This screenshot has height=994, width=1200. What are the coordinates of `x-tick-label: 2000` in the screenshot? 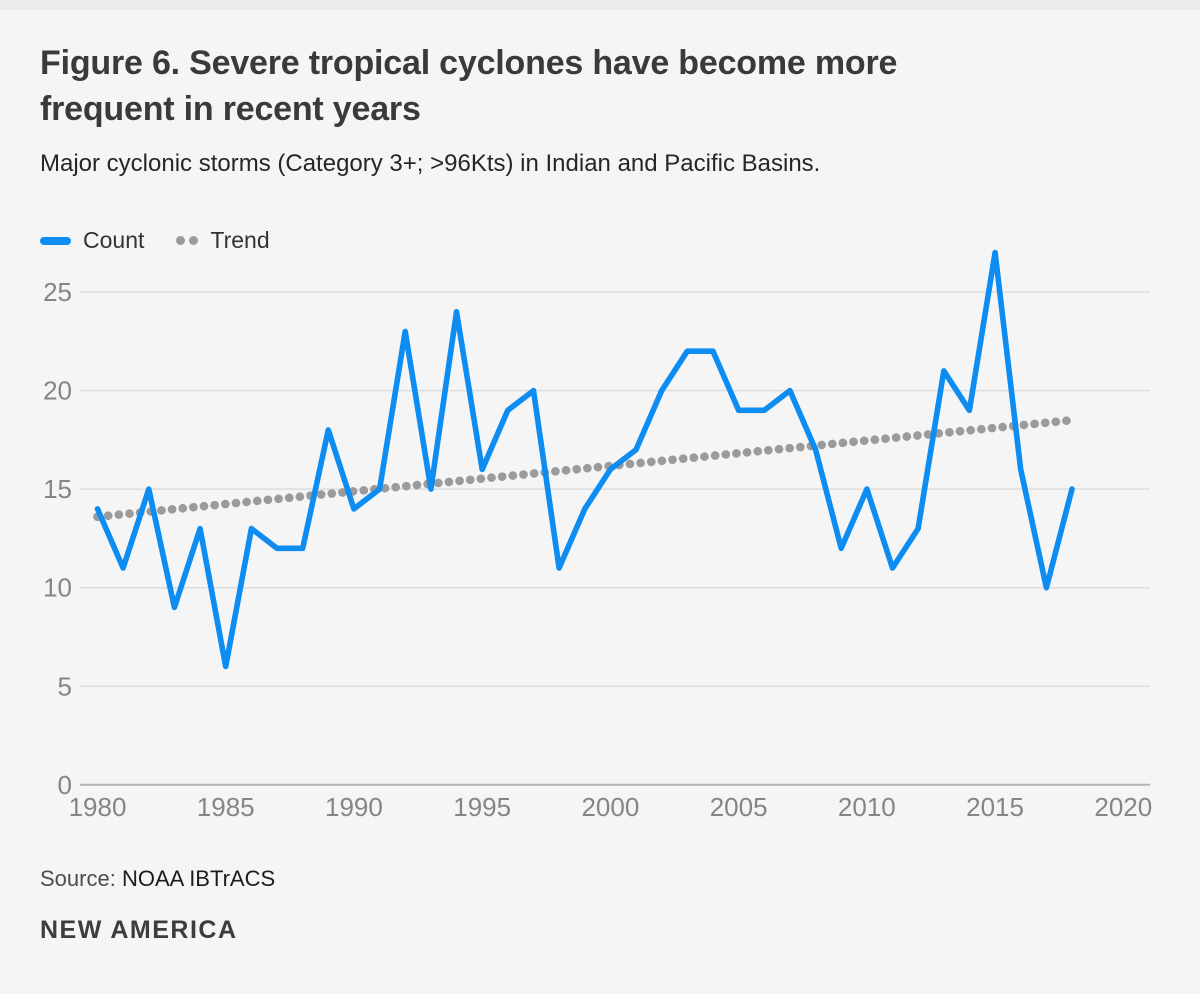 It's located at (610, 807).